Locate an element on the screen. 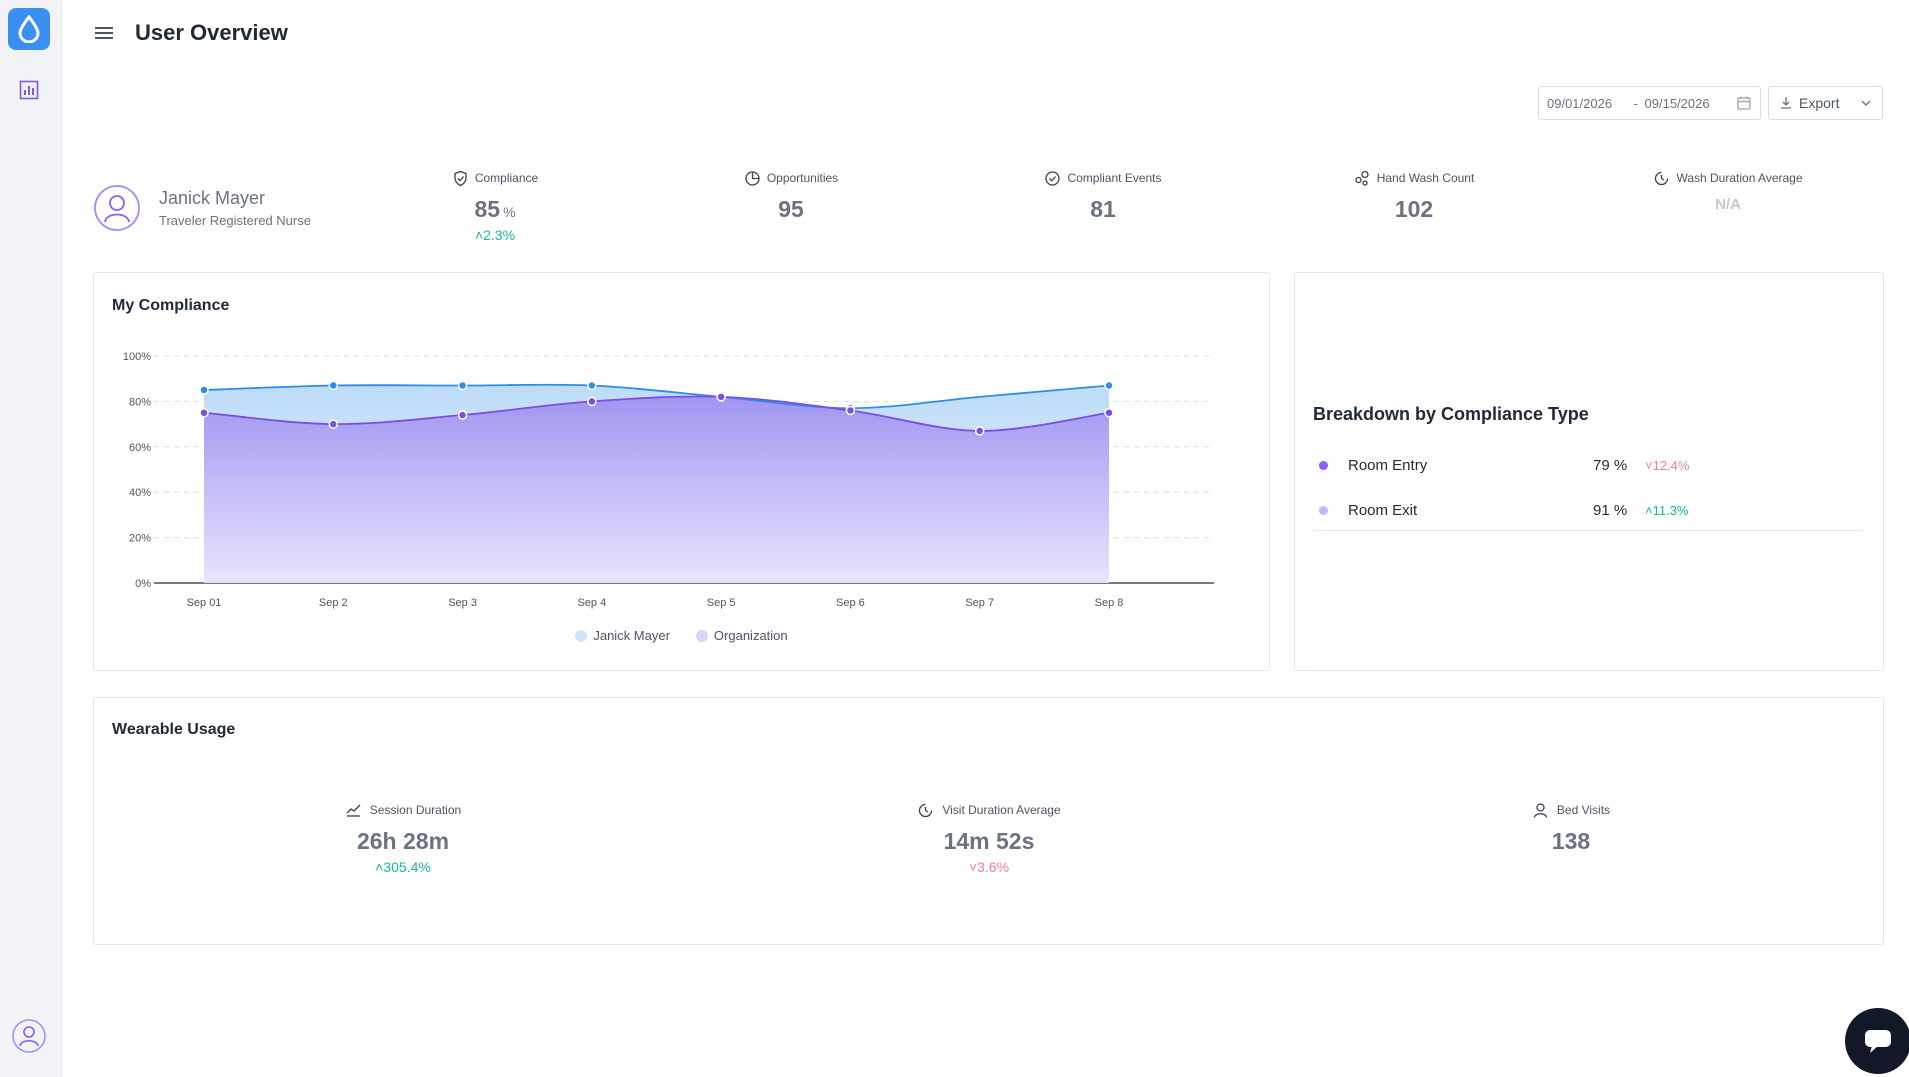 The height and width of the screenshot is (1077, 1909). calendar-icon is located at coordinates (1744, 103).